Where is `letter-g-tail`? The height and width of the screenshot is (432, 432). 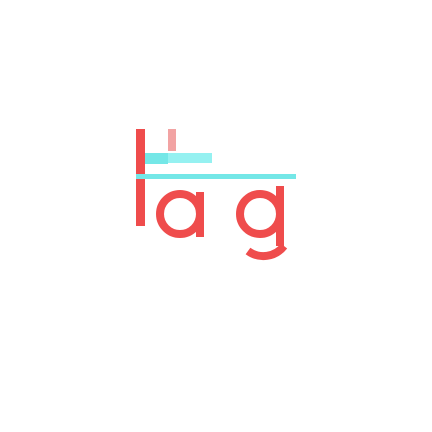
letter-g-tail is located at coordinates (266, 252).